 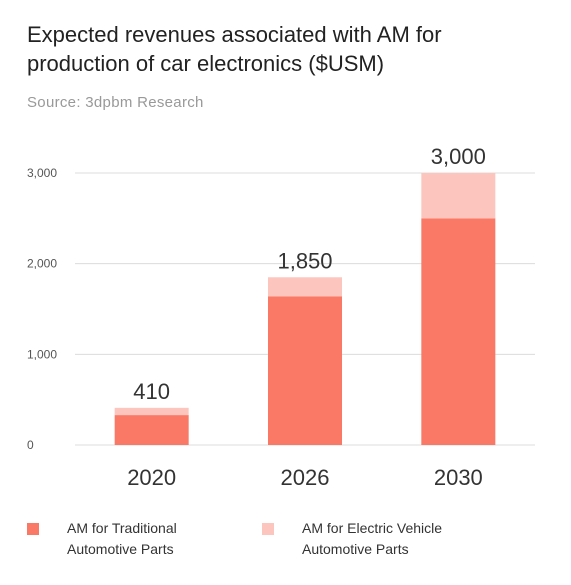 What do you see at coordinates (458, 156) in the screenshot?
I see `bar-total-label: 3,000` at bounding box center [458, 156].